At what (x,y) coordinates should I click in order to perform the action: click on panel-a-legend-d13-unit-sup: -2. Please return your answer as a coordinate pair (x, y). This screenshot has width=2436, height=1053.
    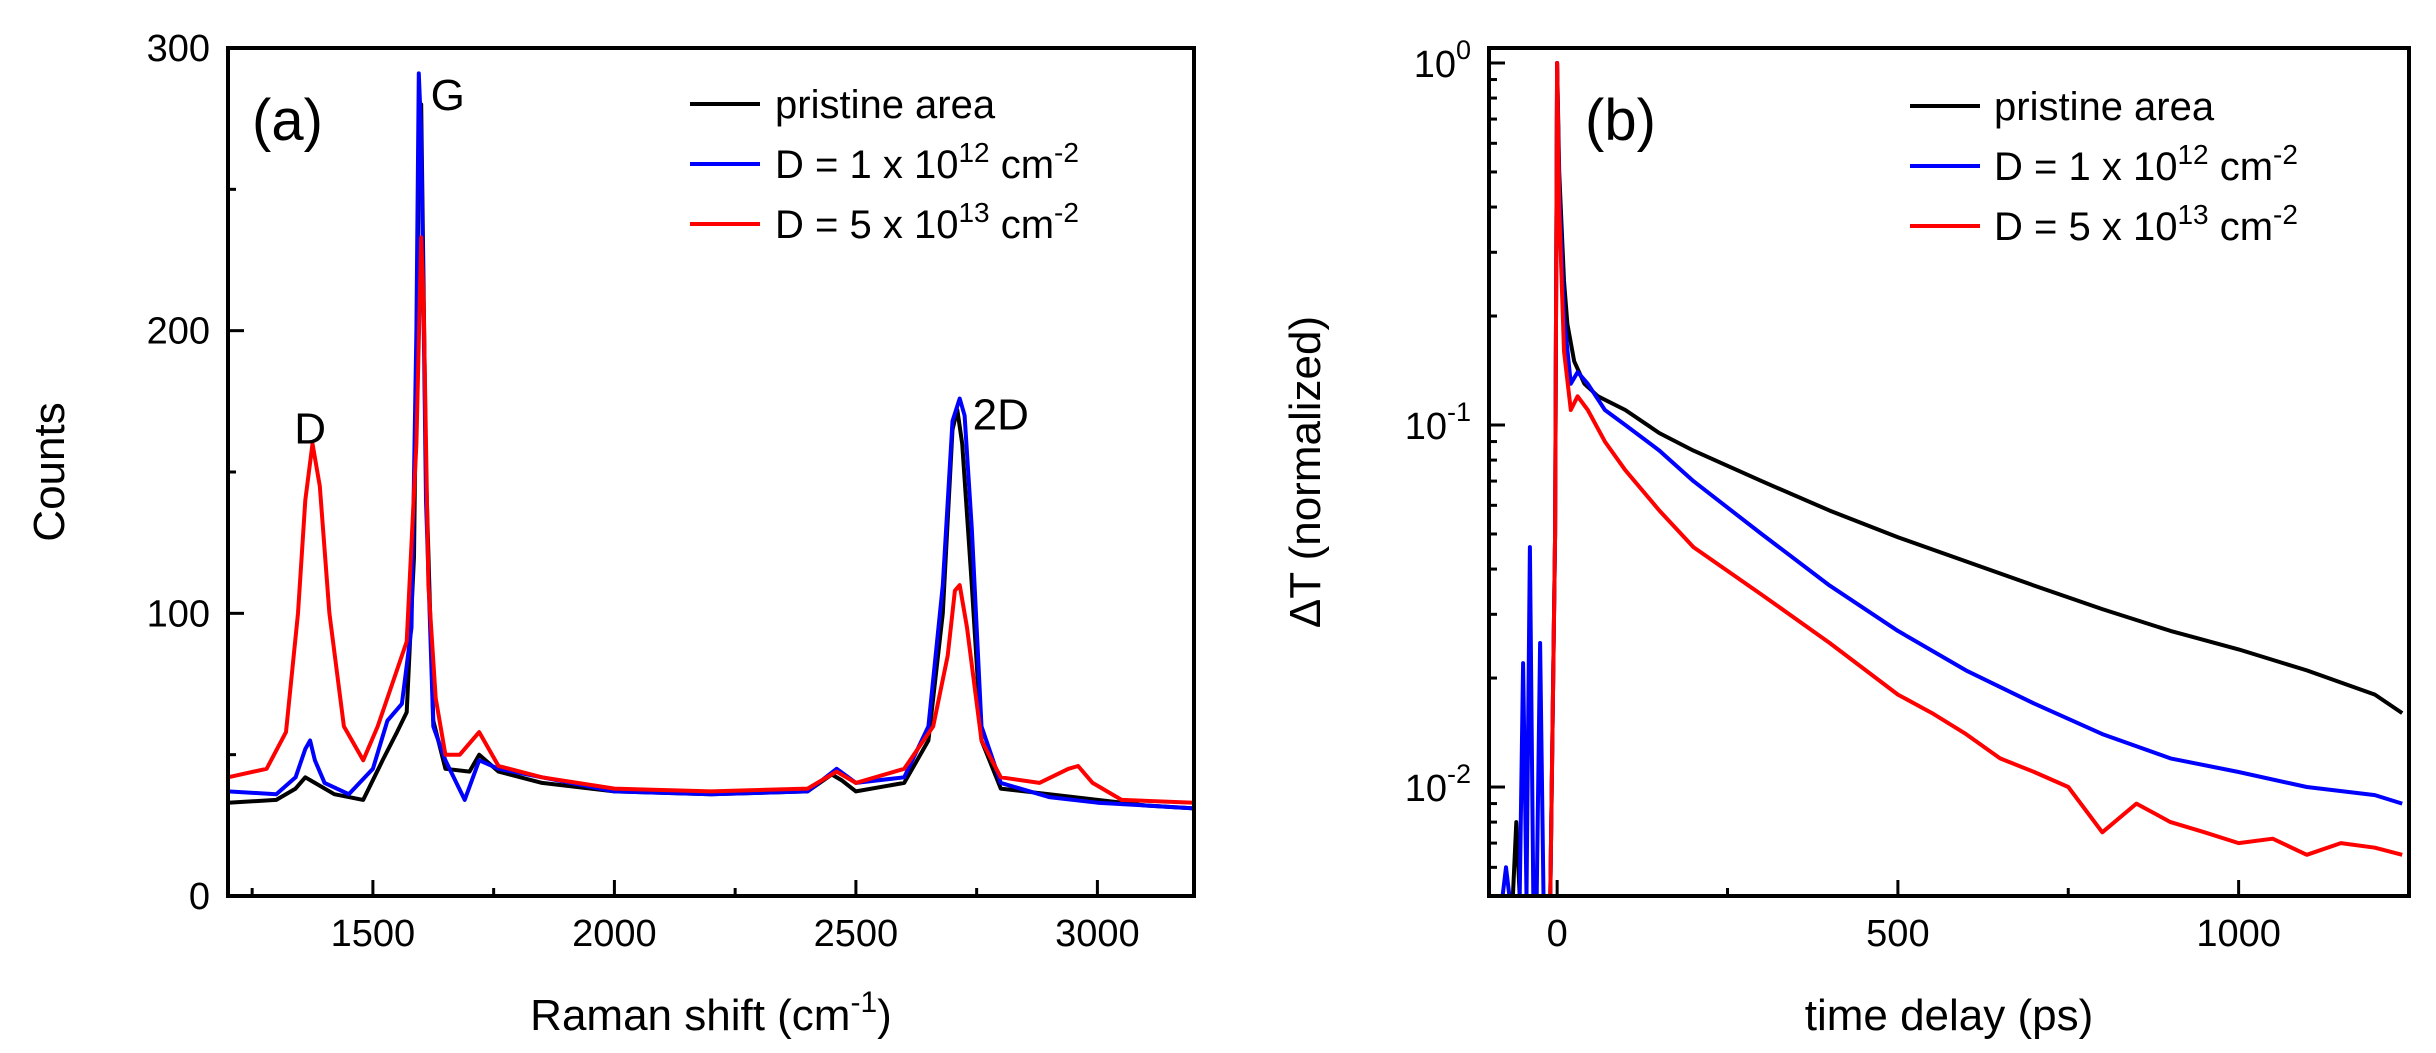
    Looking at the image, I should click on (1066, 212).